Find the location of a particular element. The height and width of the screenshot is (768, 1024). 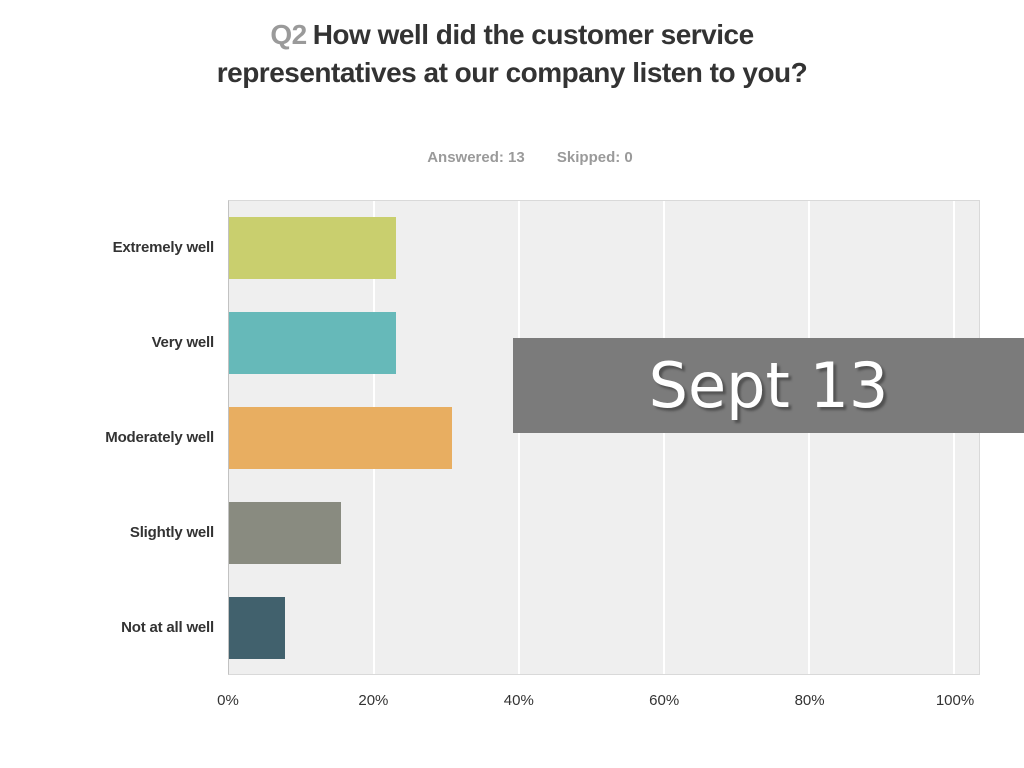

category-label: Very well is located at coordinates (183, 342).